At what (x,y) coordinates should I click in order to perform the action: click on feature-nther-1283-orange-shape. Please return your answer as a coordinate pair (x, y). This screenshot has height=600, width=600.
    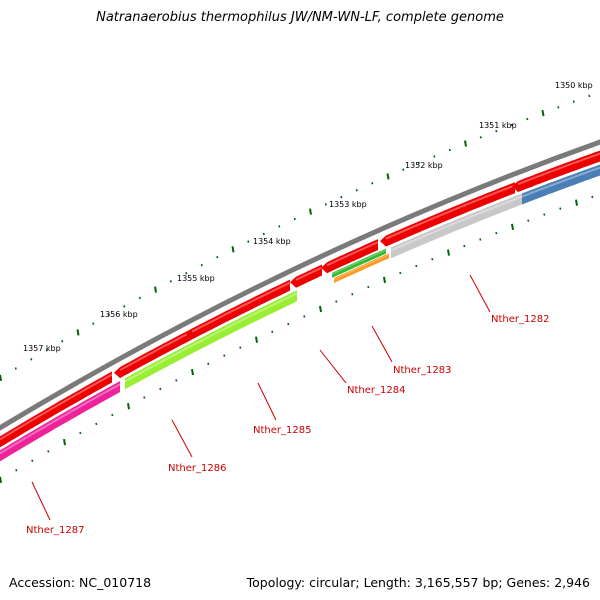
    Looking at the image, I should click on (361, 268).